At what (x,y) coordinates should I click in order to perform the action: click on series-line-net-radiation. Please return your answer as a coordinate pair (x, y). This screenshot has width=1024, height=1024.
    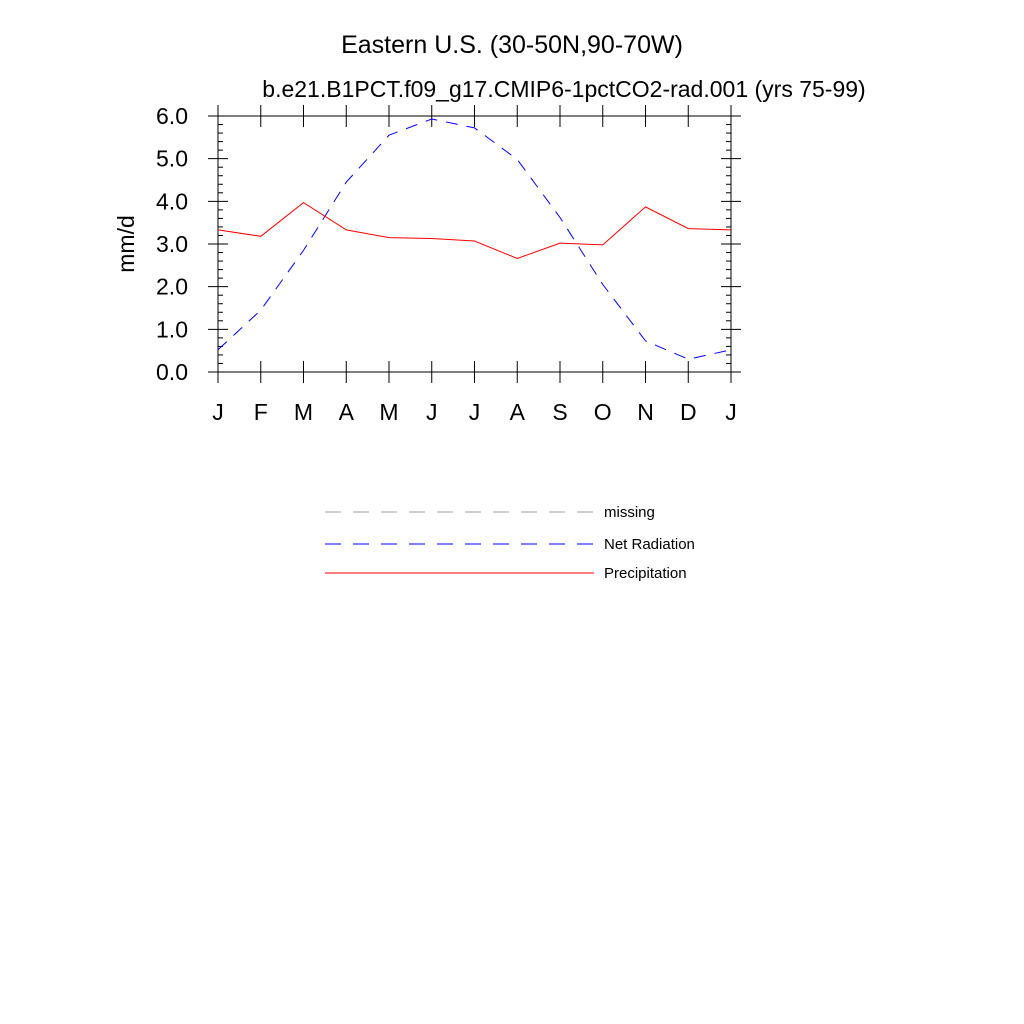
    Looking at the image, I should click on (474, 239).